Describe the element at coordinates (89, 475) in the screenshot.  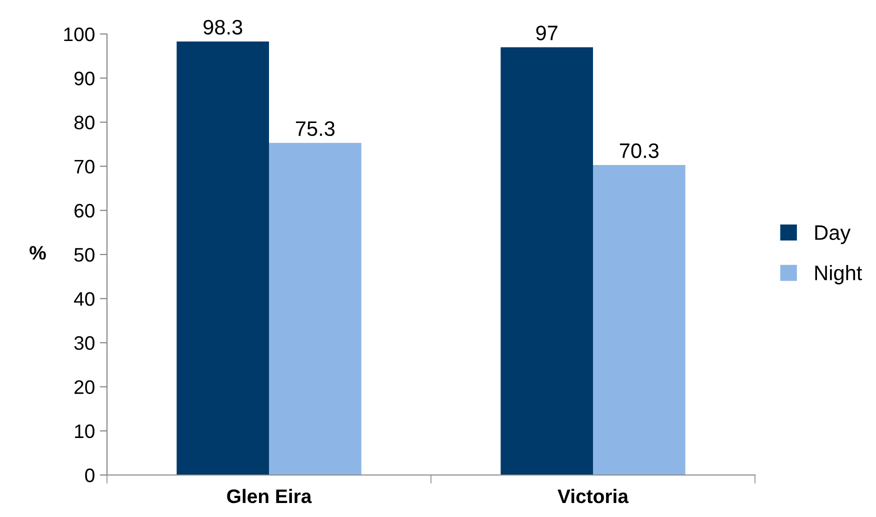
I see `y-tick-label: 0` at that location.